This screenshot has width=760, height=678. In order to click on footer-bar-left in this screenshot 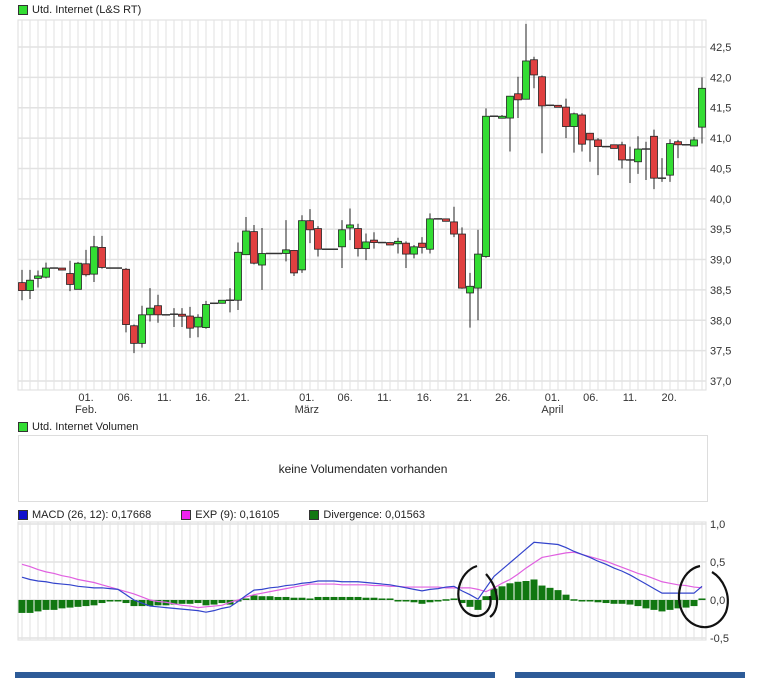, I will do `click(255, 675)`.